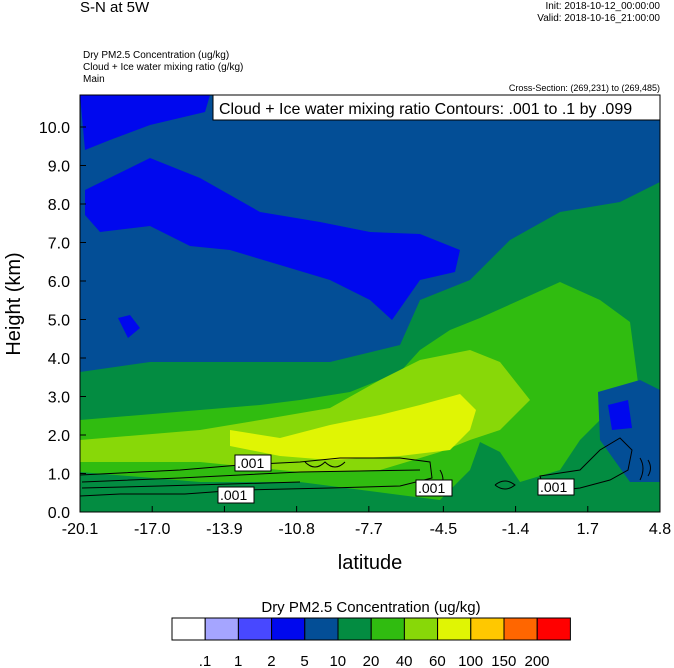 The width and height of the screenshot is (674, 668). What do you see at coordinates (584, 88) in the screenshot?
I see `cross-section-label: Cross-Section: (269,231) to (269,485)` at bounding box center [584, 88].